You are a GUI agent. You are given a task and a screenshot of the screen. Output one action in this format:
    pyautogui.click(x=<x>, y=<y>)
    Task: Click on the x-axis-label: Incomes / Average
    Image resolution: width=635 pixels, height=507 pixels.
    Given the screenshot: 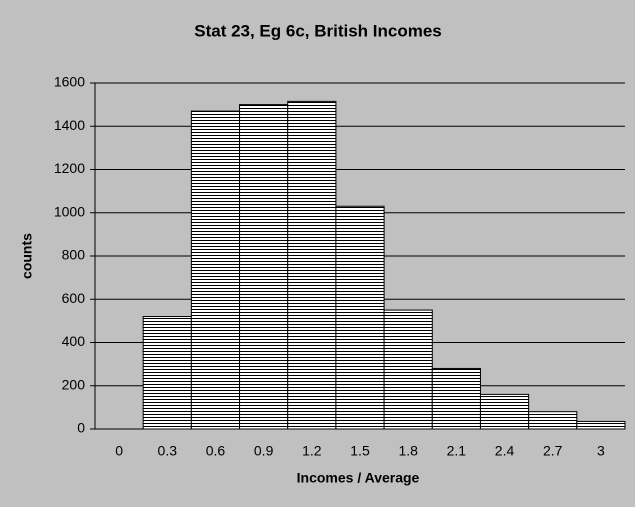 What is the action you would take?
    pyautogui.click(x=358, y=478)
    